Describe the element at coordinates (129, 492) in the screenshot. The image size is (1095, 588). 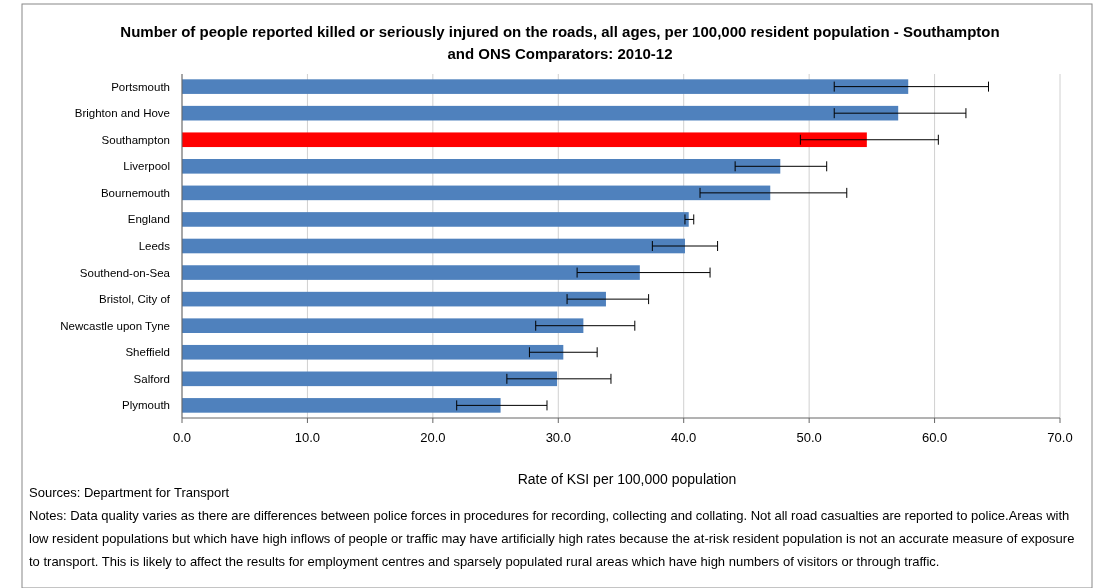
I see `source-note: Sources: Department for Transport` at that location.